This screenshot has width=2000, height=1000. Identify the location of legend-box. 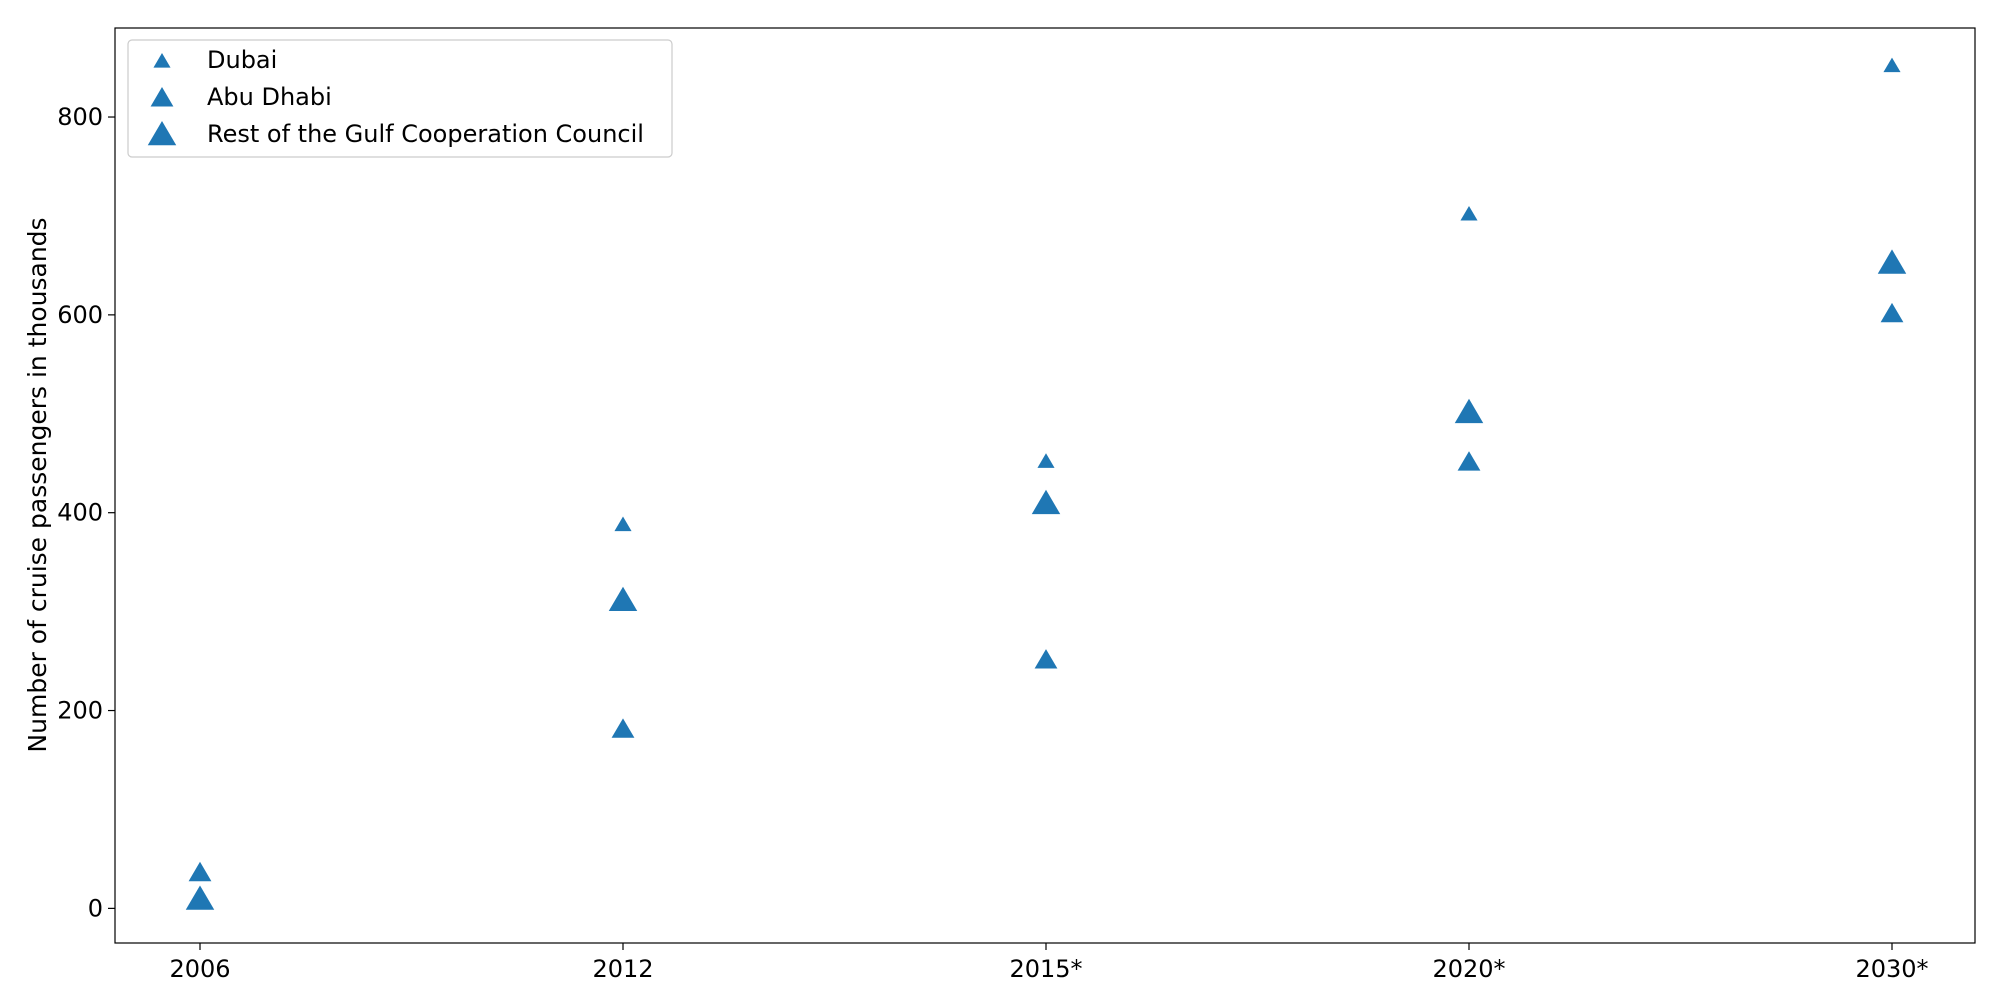
(400, 98).